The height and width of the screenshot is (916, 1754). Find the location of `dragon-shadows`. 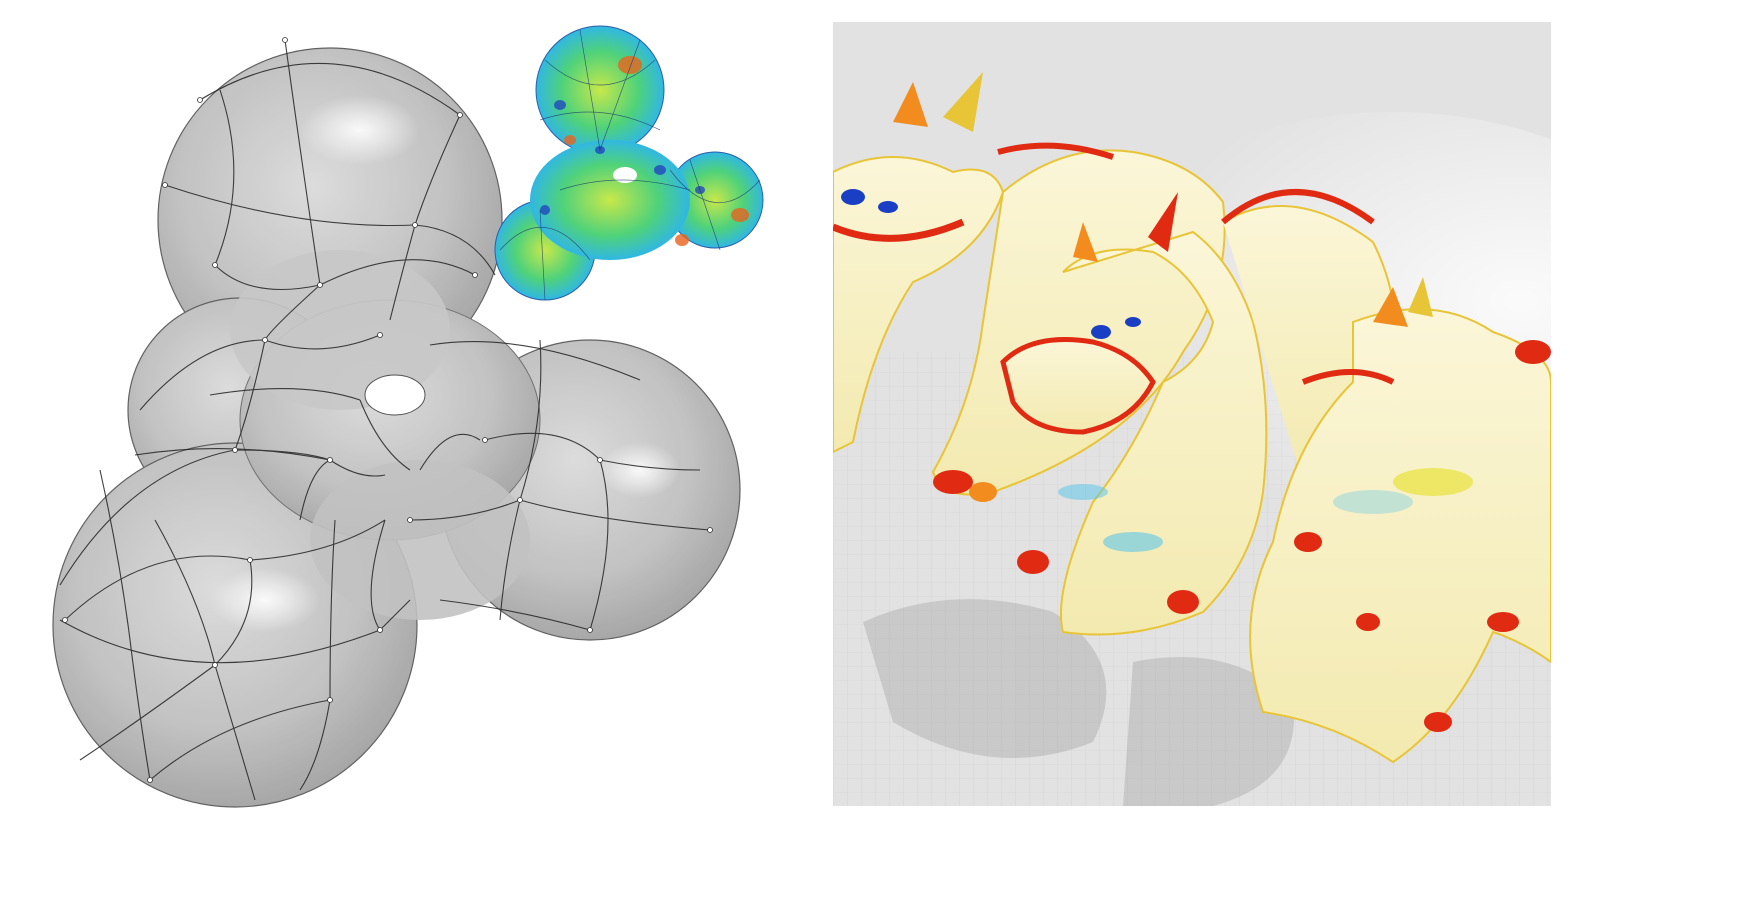

dragon-shadows is located at coordinates (1078, 702).